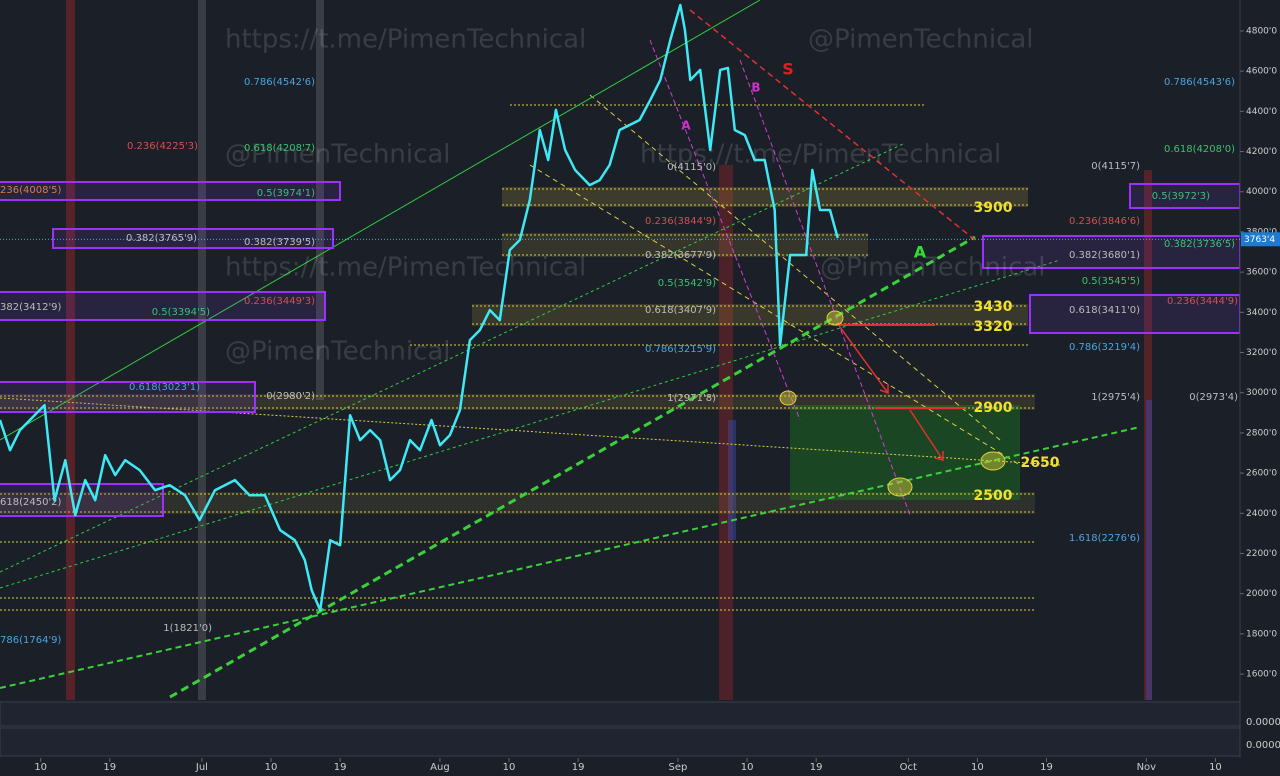  I want to click on x-tick-label: Oct, so click(908, 767).